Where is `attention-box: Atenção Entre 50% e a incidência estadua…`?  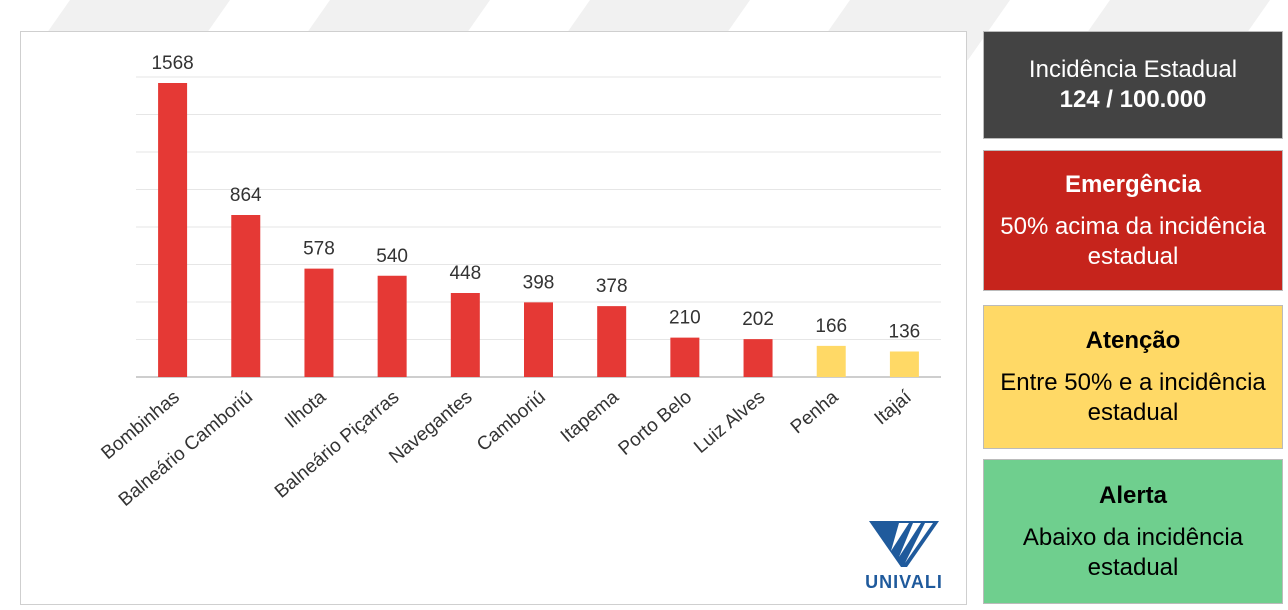
attention-box: Atenção Entre 50% e a incidência estadua… is located at coordinates (1133, 377).